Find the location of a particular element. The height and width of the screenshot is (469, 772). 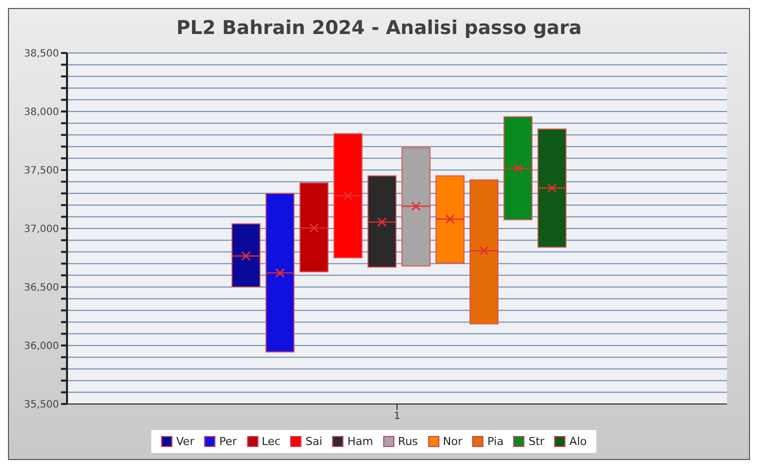

legend-label: Lec is located at coordinates (271, 441).